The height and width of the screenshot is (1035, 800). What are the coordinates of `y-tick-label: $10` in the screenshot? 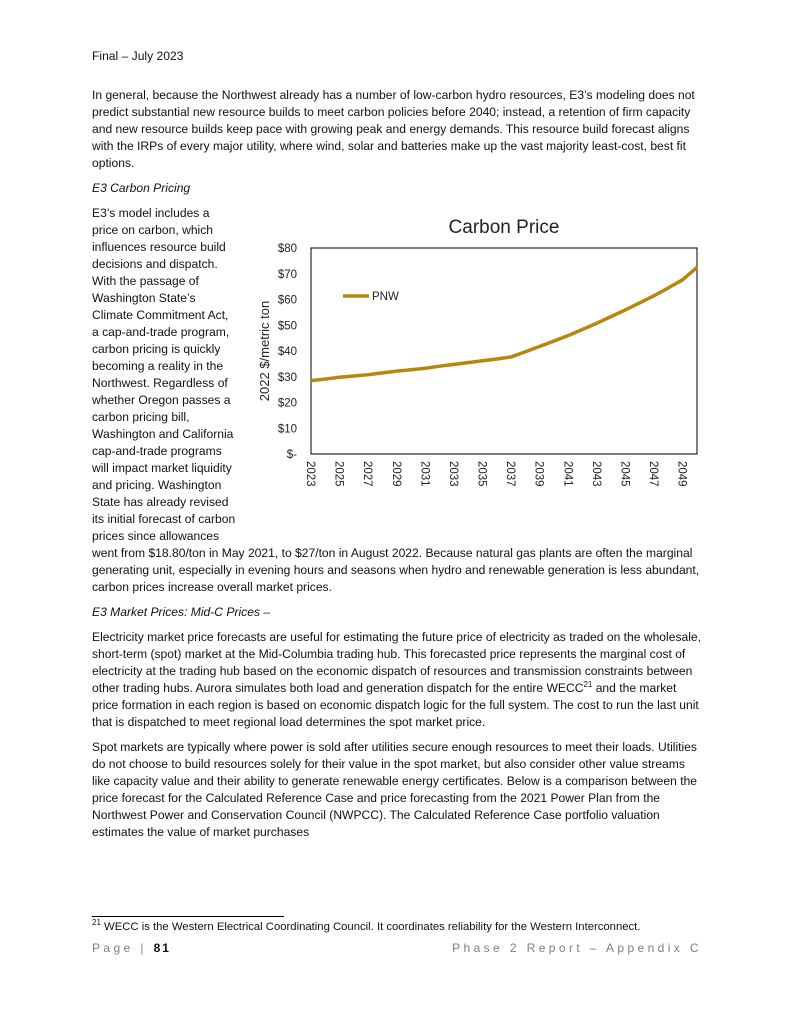 It's located at (287, 429).